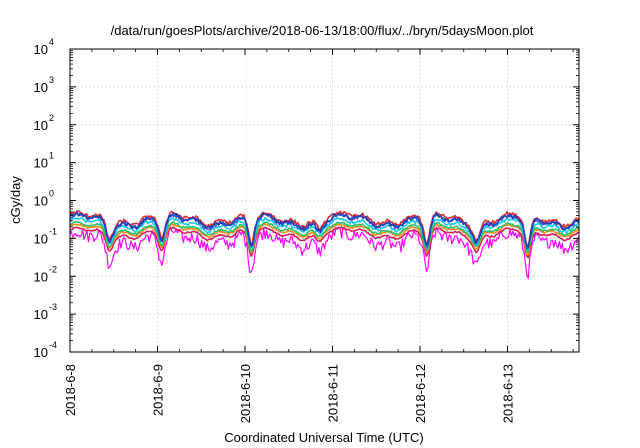 The height and width of the screenshot is (448, 640). Describe the element at coordinates (51, 194) in the screenshot. I see `y-tick-exponent: 0` at that location.